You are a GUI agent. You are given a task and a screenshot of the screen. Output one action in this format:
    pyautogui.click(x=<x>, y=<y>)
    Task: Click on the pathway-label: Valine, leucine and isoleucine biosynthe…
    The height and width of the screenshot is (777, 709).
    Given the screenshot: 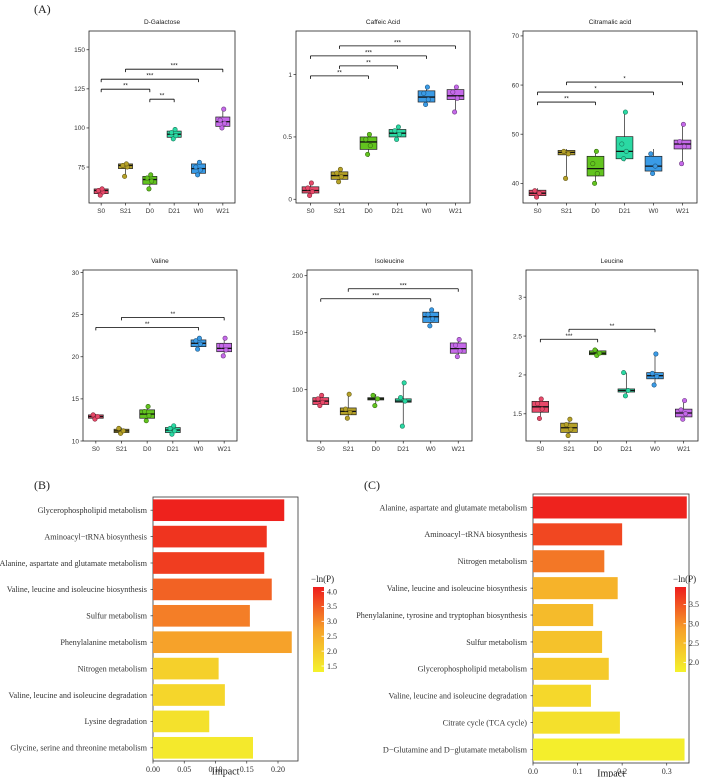 What is the action you would take?
    pyautogui.click(x=457, y=588)
    